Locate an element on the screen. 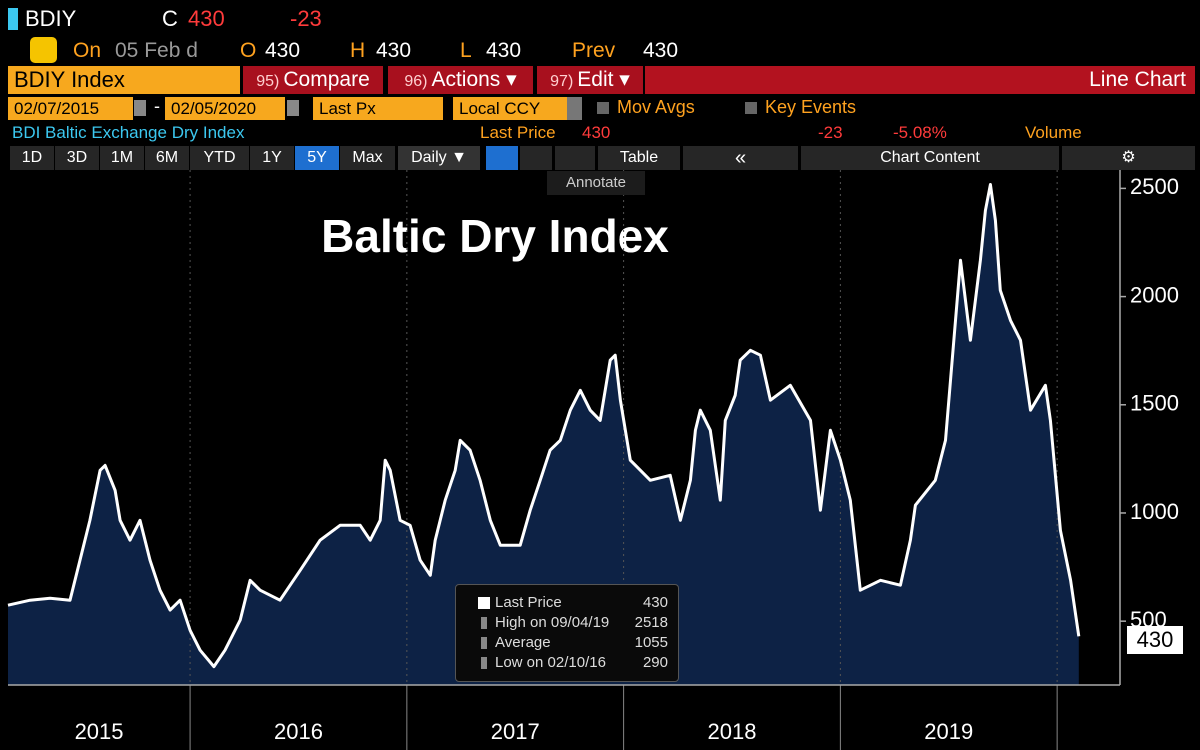 This screenshot has width=1200, height=750. x-tick-label: 2015 is located at coordinates (99, 731).